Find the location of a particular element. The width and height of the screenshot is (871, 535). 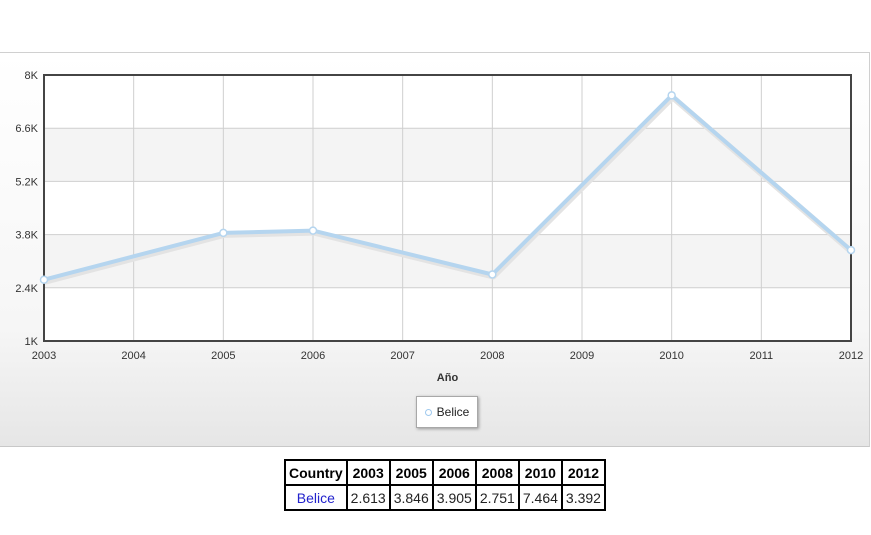

x-axis-title: Año is located at coordinates (448, 378).